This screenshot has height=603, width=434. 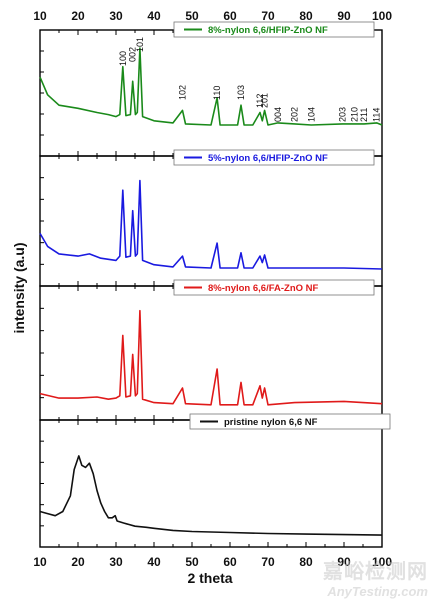 What do you see at coordinates (377, 591) in the screenshot?
I see `watermark-english: AnyTesting.com` at bounding box center [377, 591].